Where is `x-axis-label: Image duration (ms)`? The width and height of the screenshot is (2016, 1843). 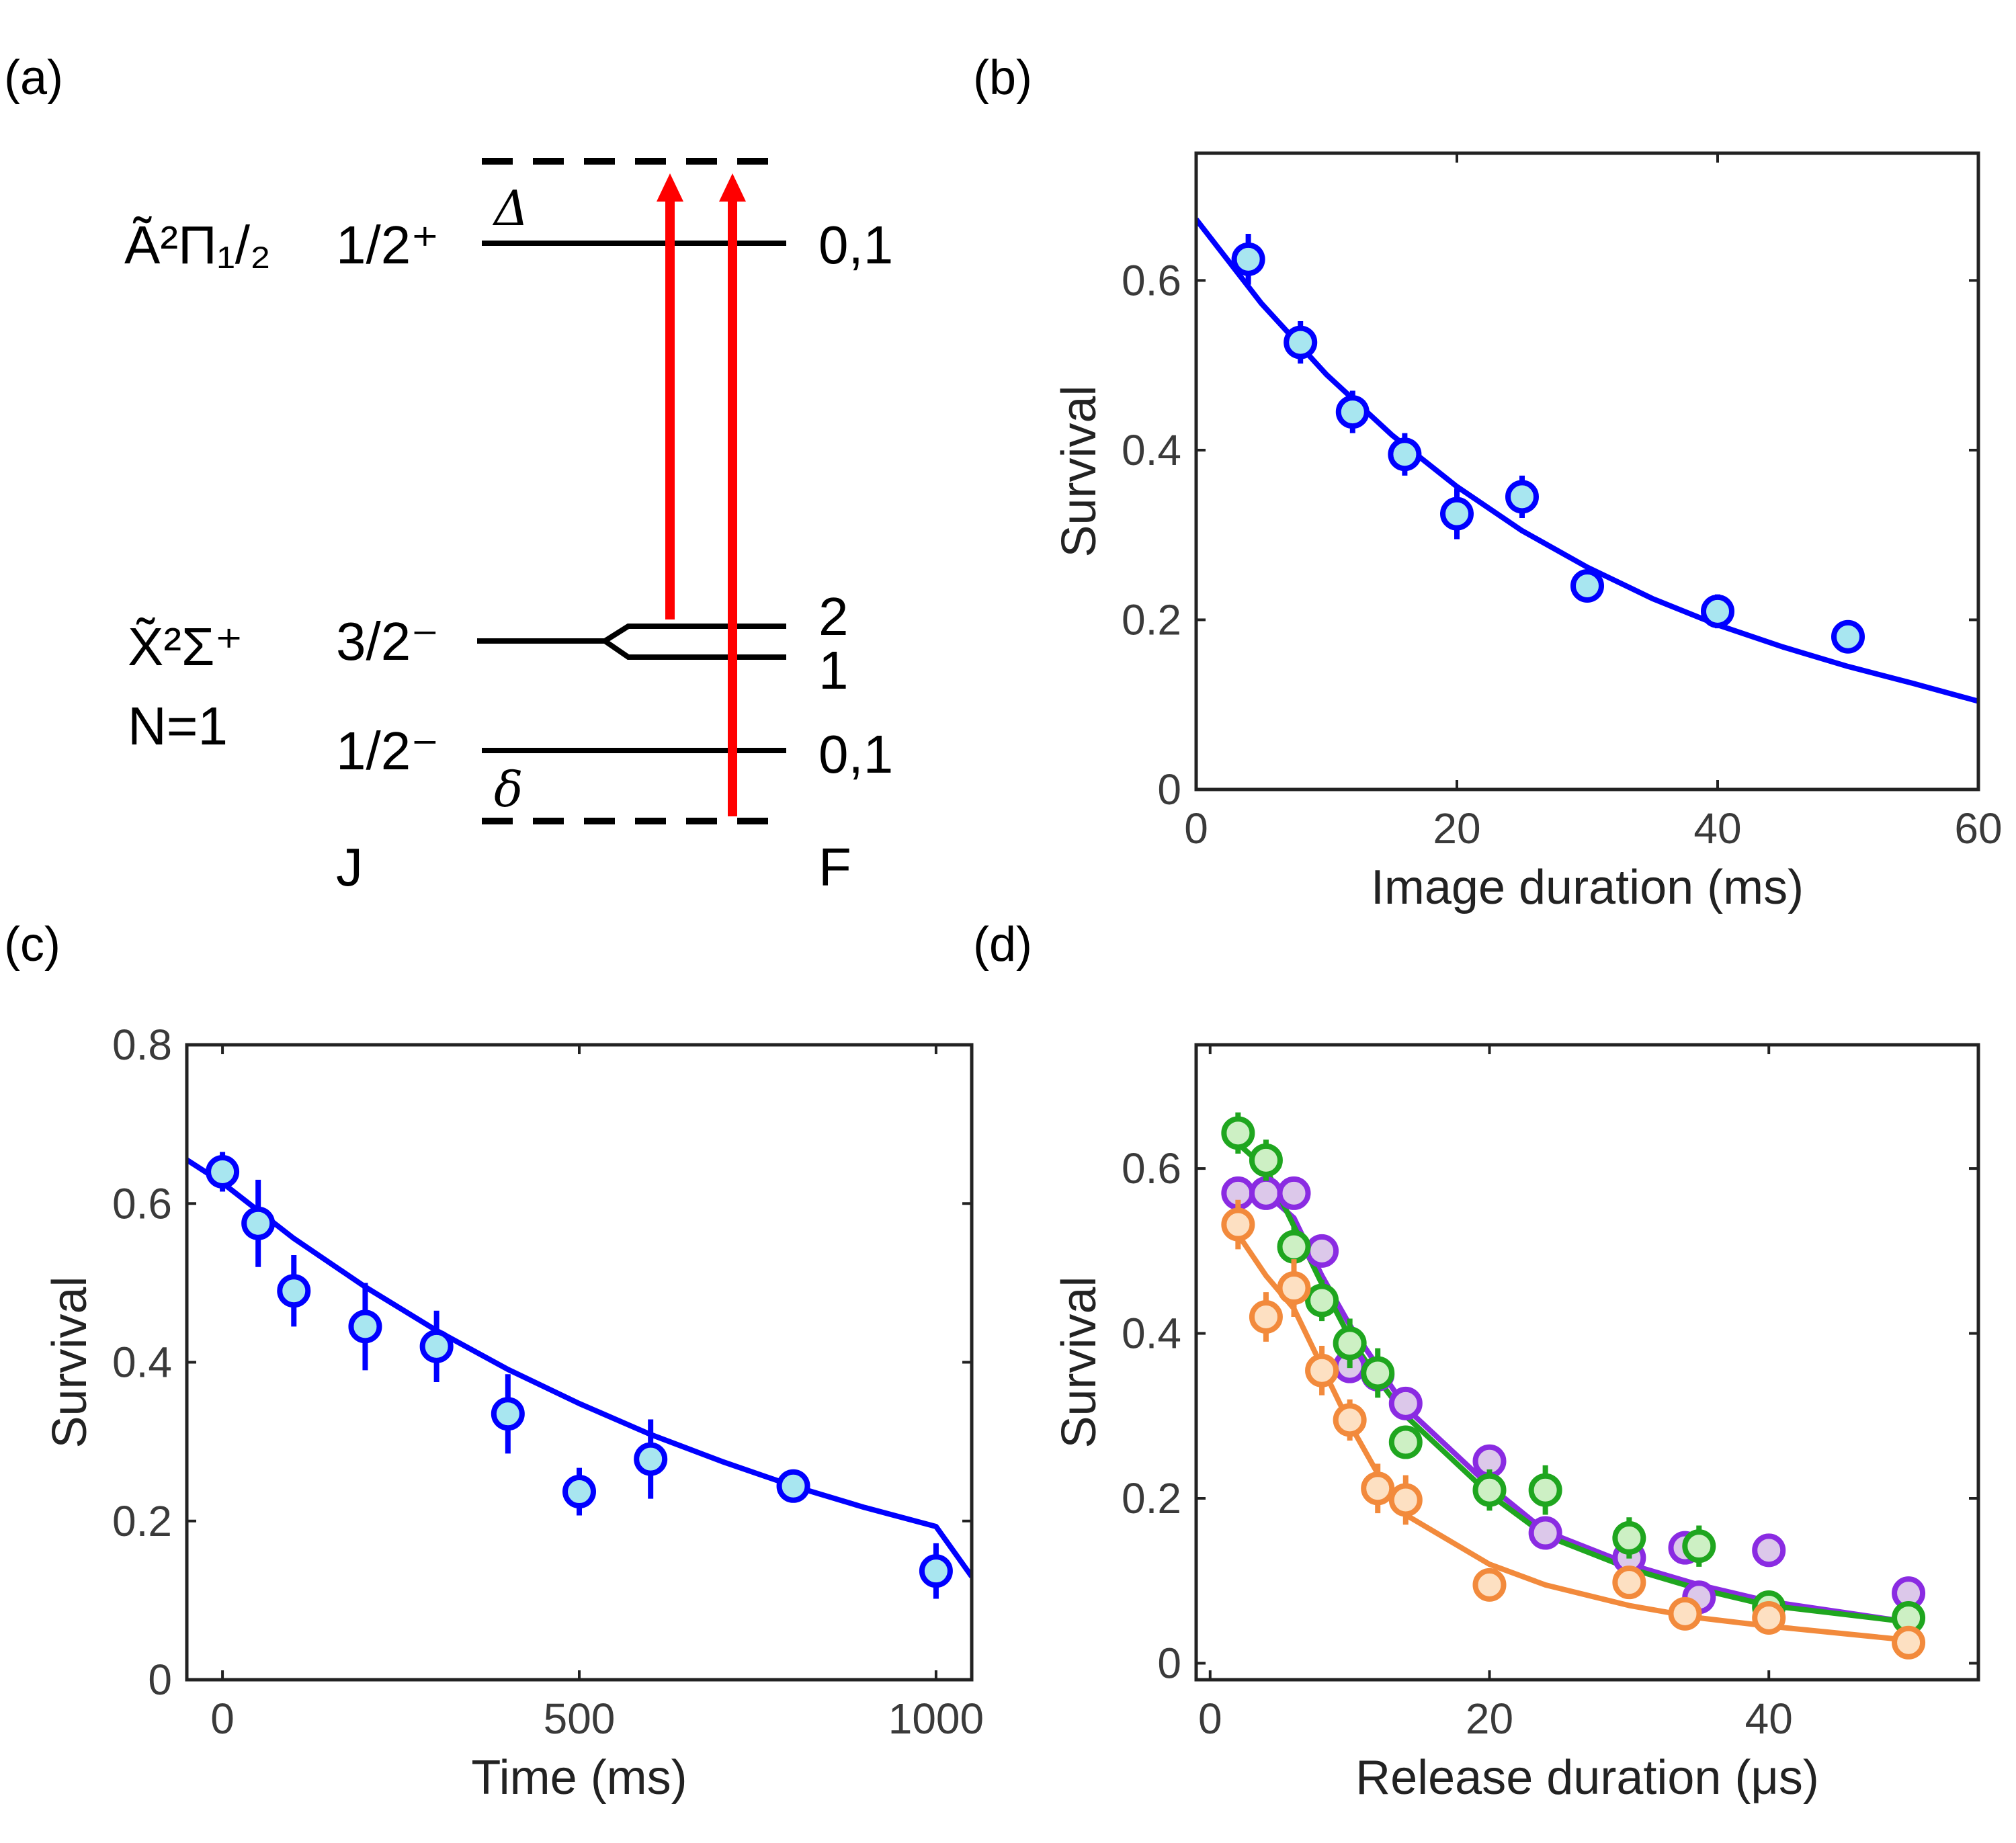 x-axis-label: Image duration (ms) is located at coordinates (1587, 887).